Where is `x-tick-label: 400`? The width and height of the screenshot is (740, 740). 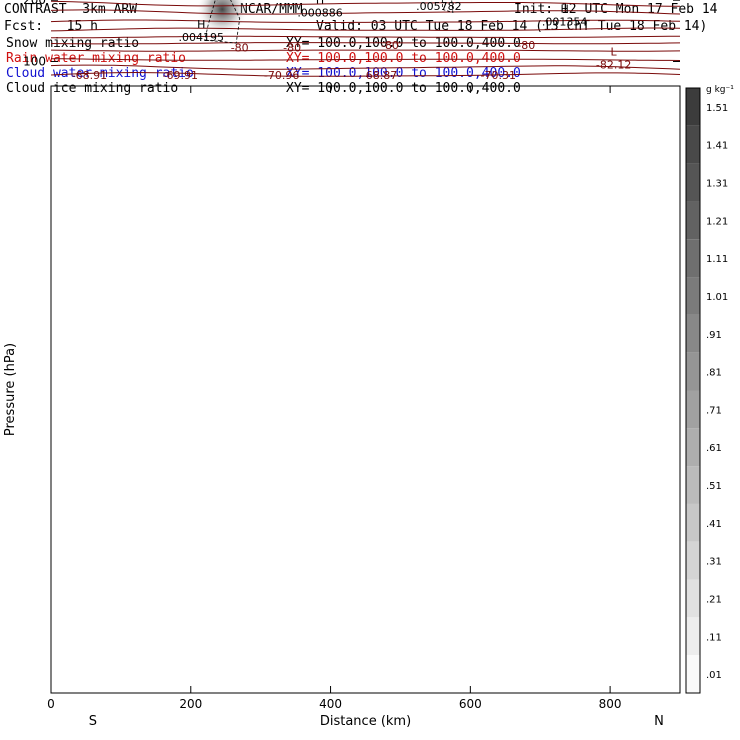 x-tick-label: 400 is located at coordinates (330, 704).